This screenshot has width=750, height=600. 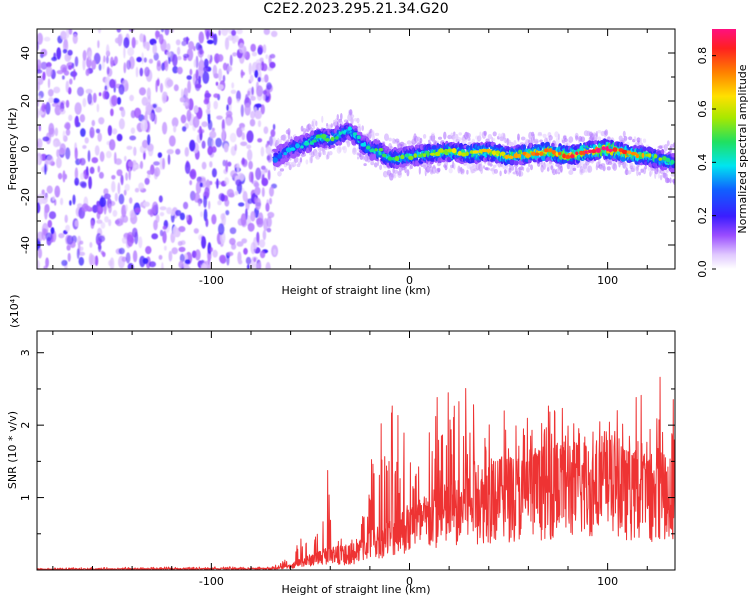 I want to click on page-title: C2E2.2023.295.21.34.G20, so click(x=356, y=9).